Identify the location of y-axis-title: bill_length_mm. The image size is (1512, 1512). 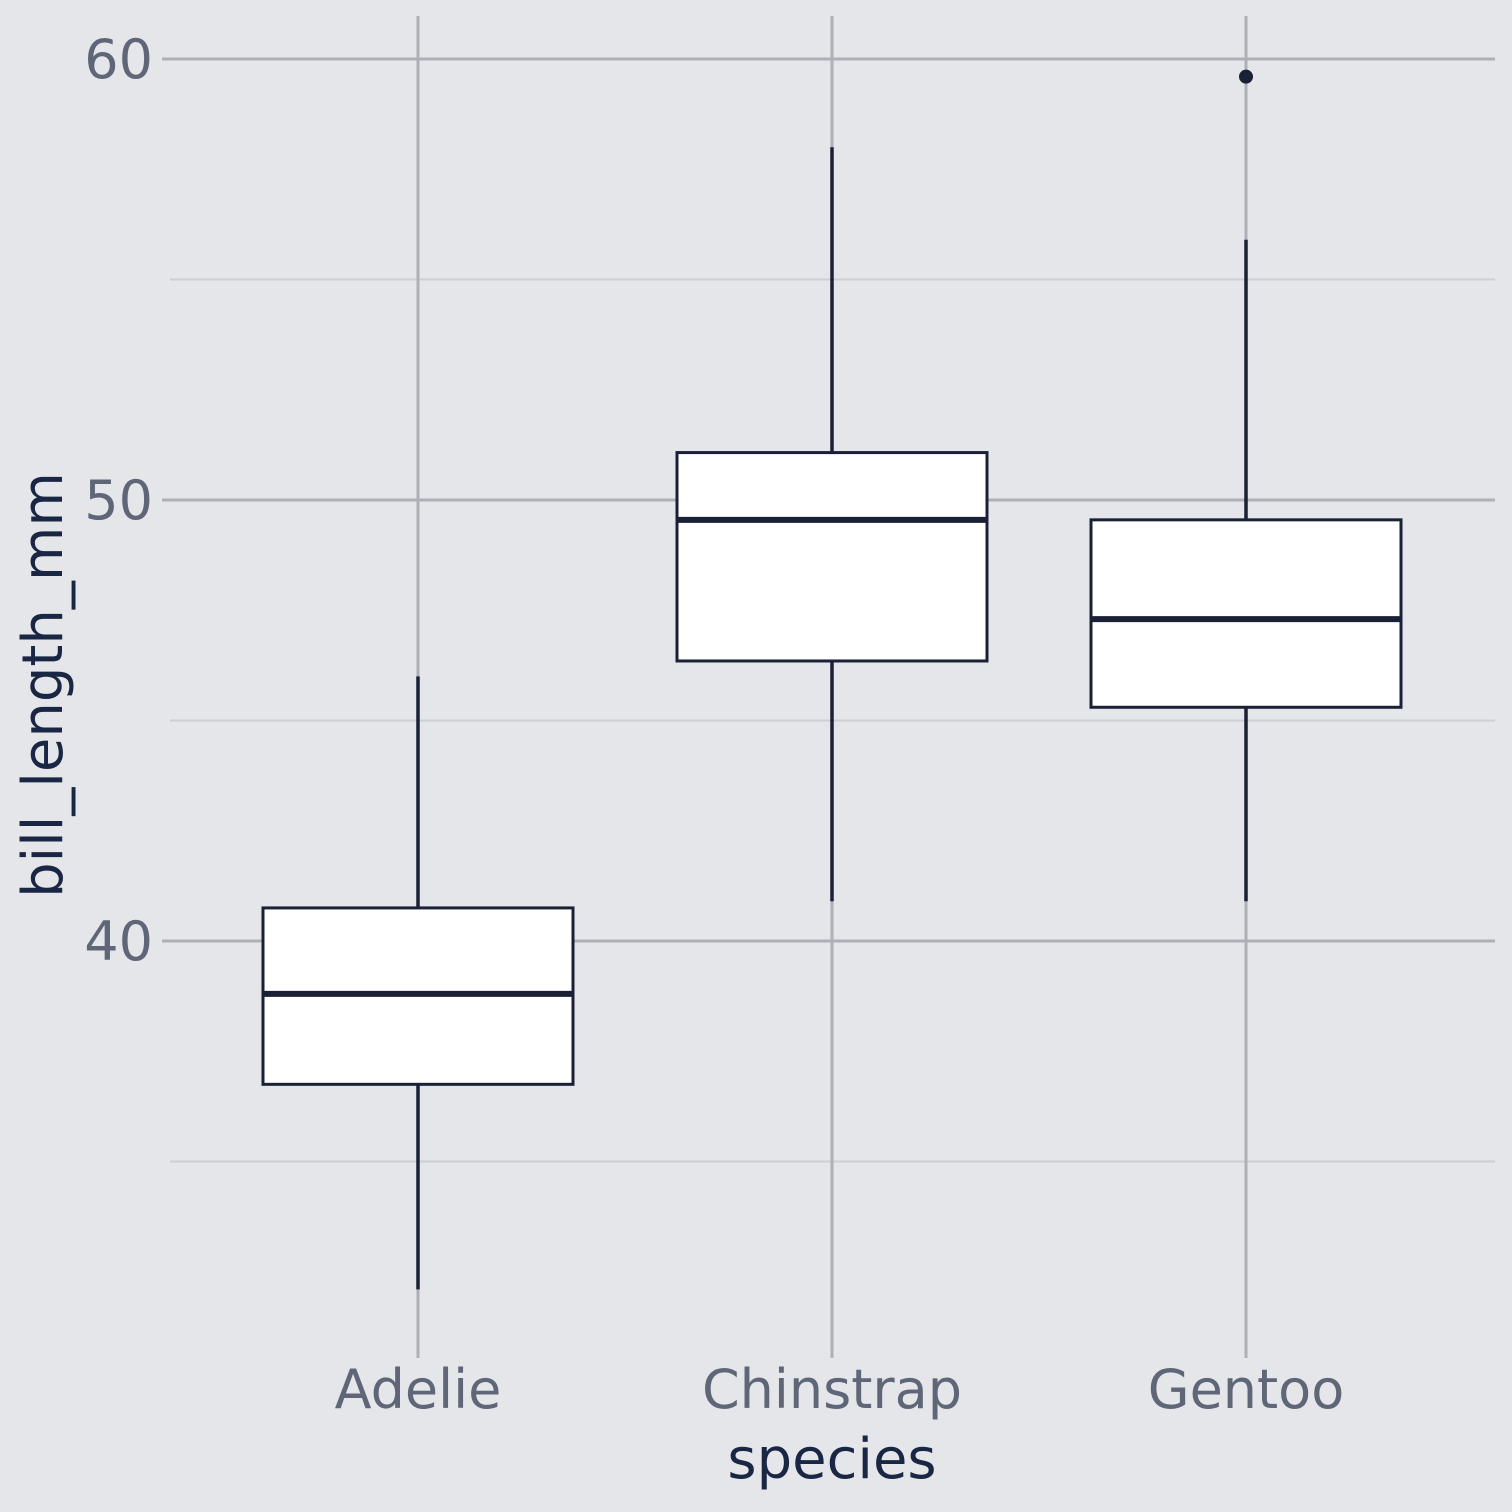
(43, 685).